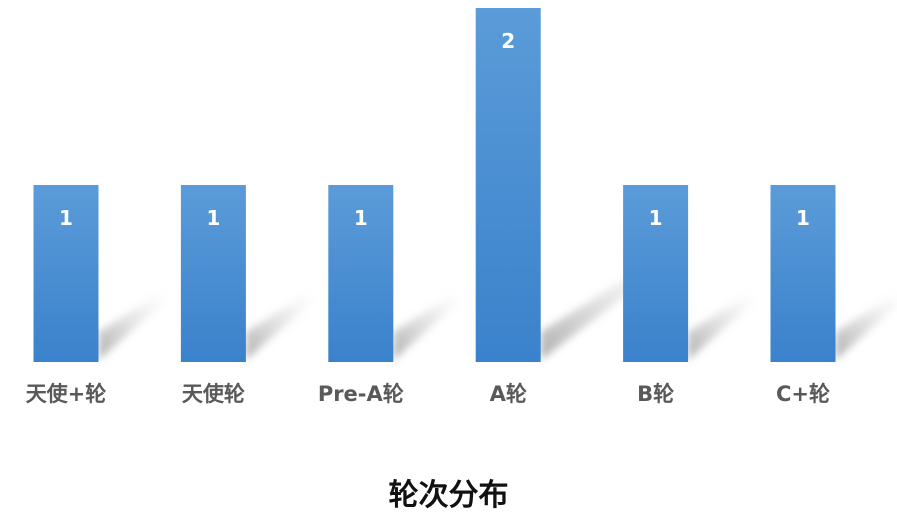 The height and width of the screenshot is (514, 897). I want to click on category-label: 天使轮, so click(213, 394).